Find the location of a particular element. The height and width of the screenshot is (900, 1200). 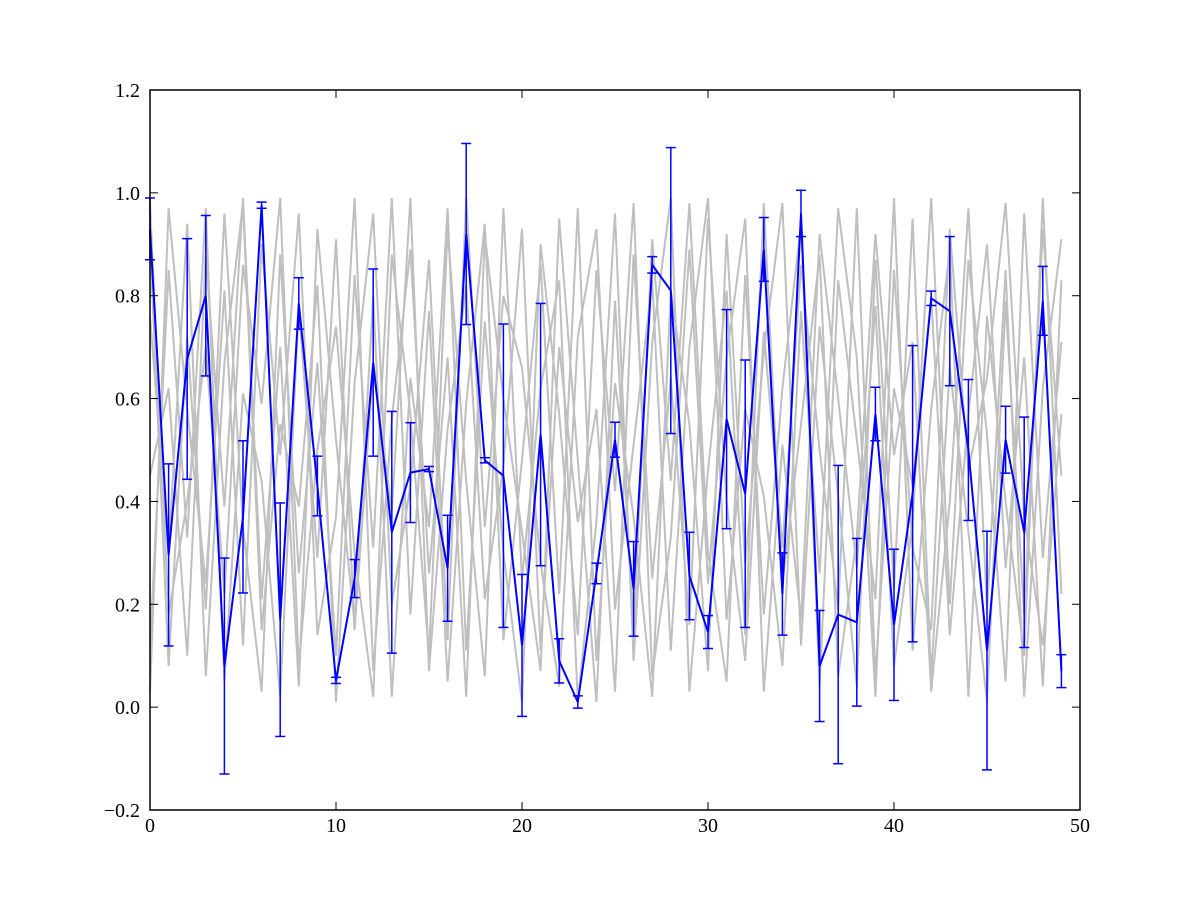

y-tick-label: 0.8 is located at coordinates (127, 297).